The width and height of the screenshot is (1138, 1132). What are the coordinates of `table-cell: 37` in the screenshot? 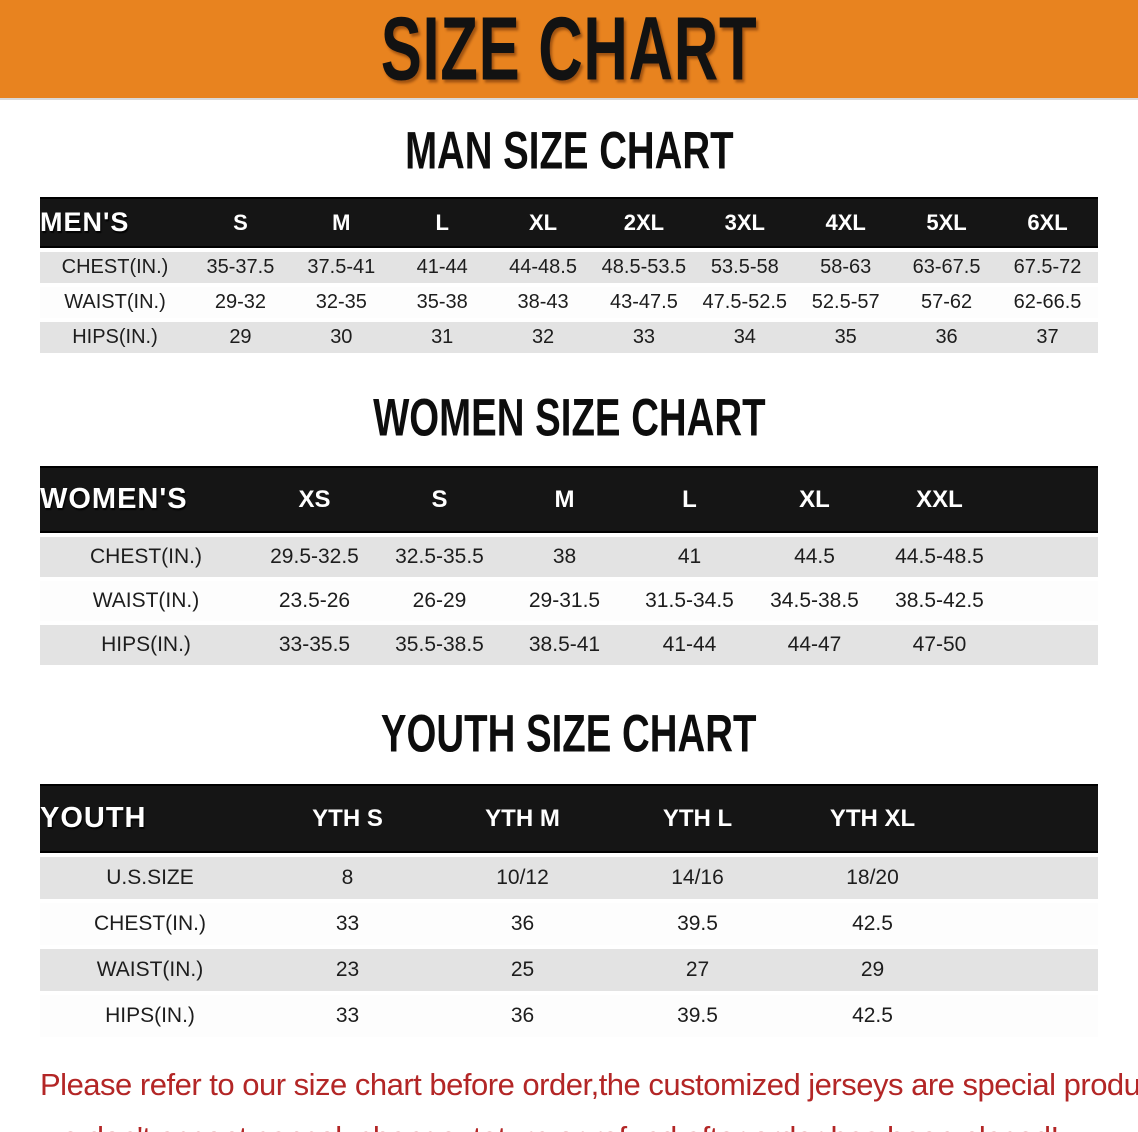 It's located at (1047, 337).